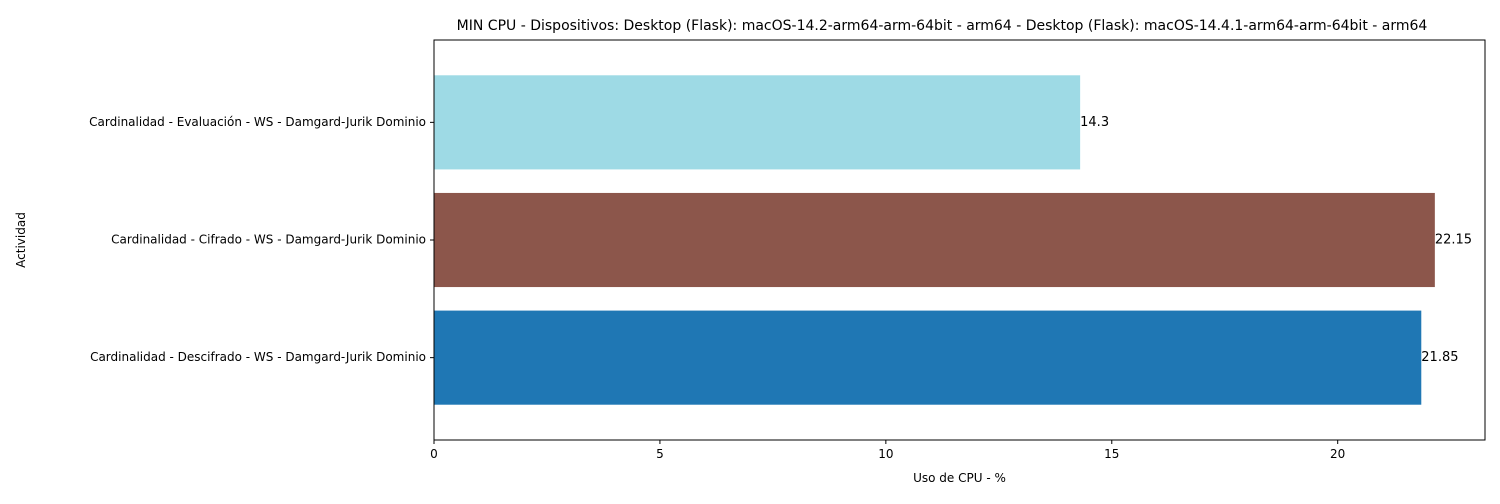 This screenshot has width=1500, height=504. Describe the element at coordinates (660, 454) in the screenshot. I see `x-tick-label: 5` at that location.